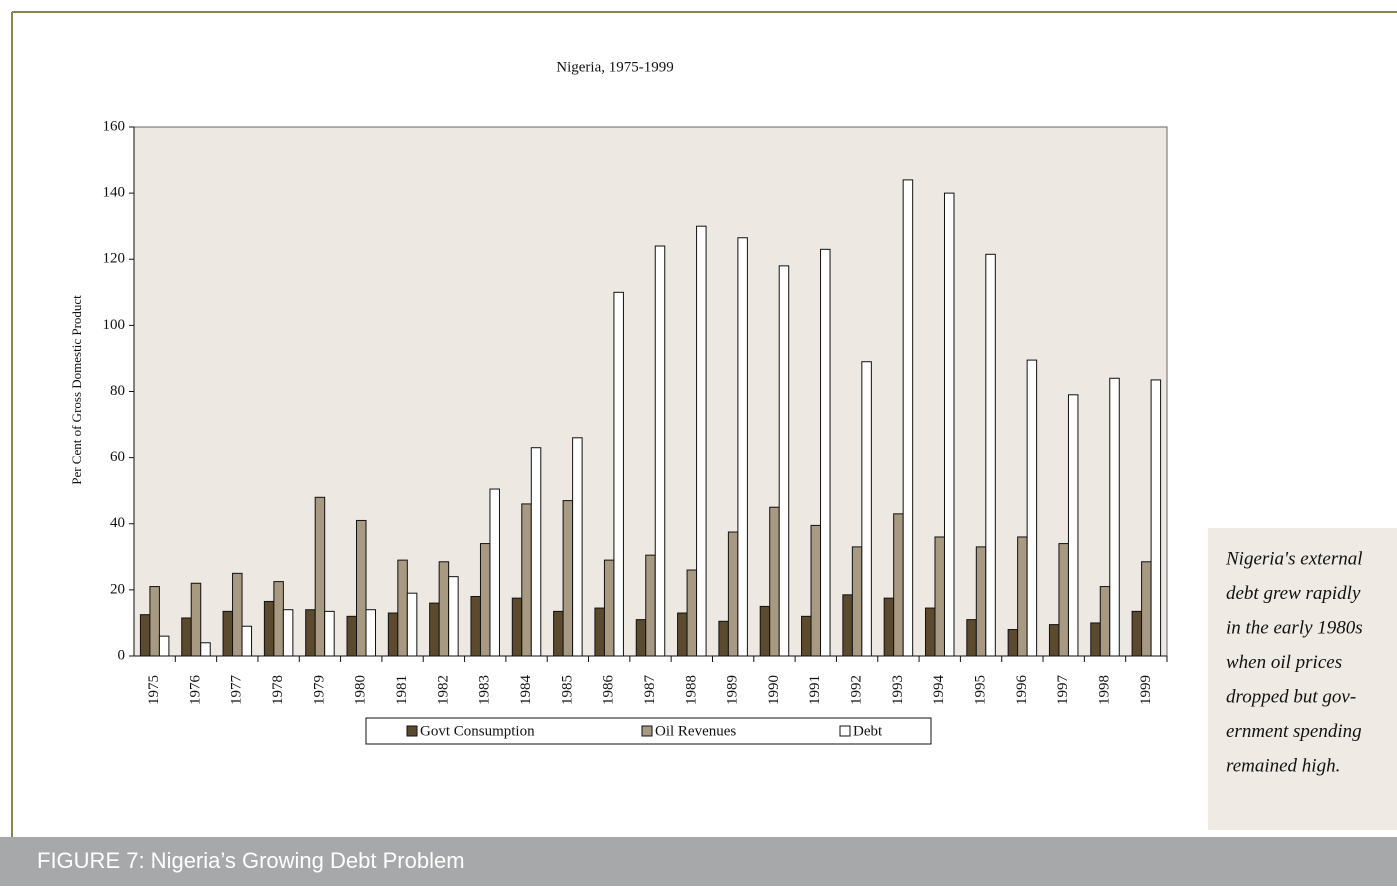 This screenshot has height=891, width=1397. Describe the element at coordinates (122, 655) in the screenshot. I see `y-tick-label: 0` at that location.